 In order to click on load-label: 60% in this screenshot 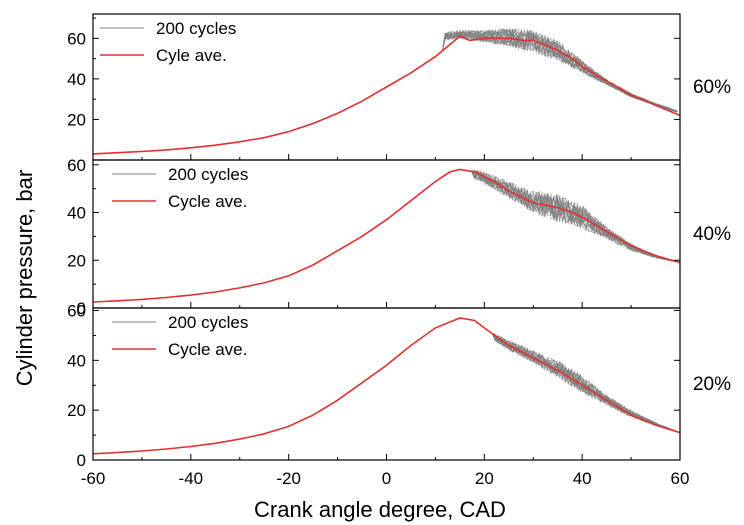, I will do `click(712, 87)`.